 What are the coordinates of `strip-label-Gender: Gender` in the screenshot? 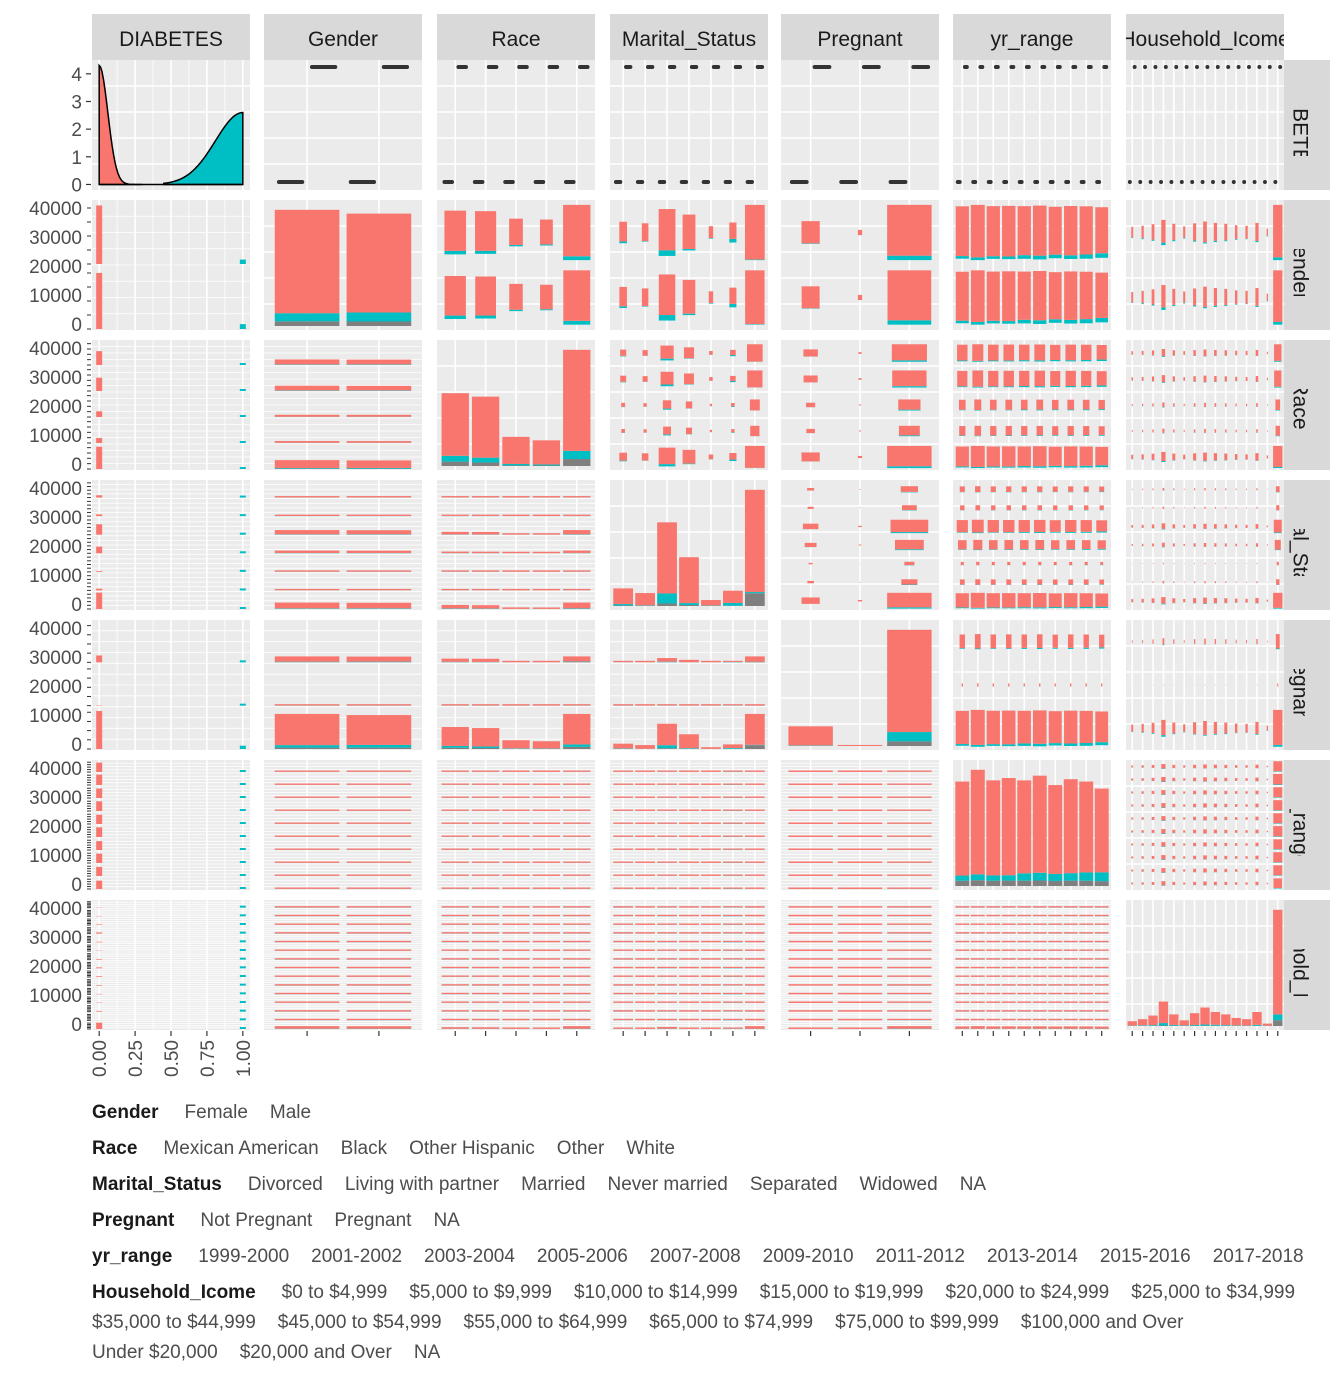 It's located at (343, 39).